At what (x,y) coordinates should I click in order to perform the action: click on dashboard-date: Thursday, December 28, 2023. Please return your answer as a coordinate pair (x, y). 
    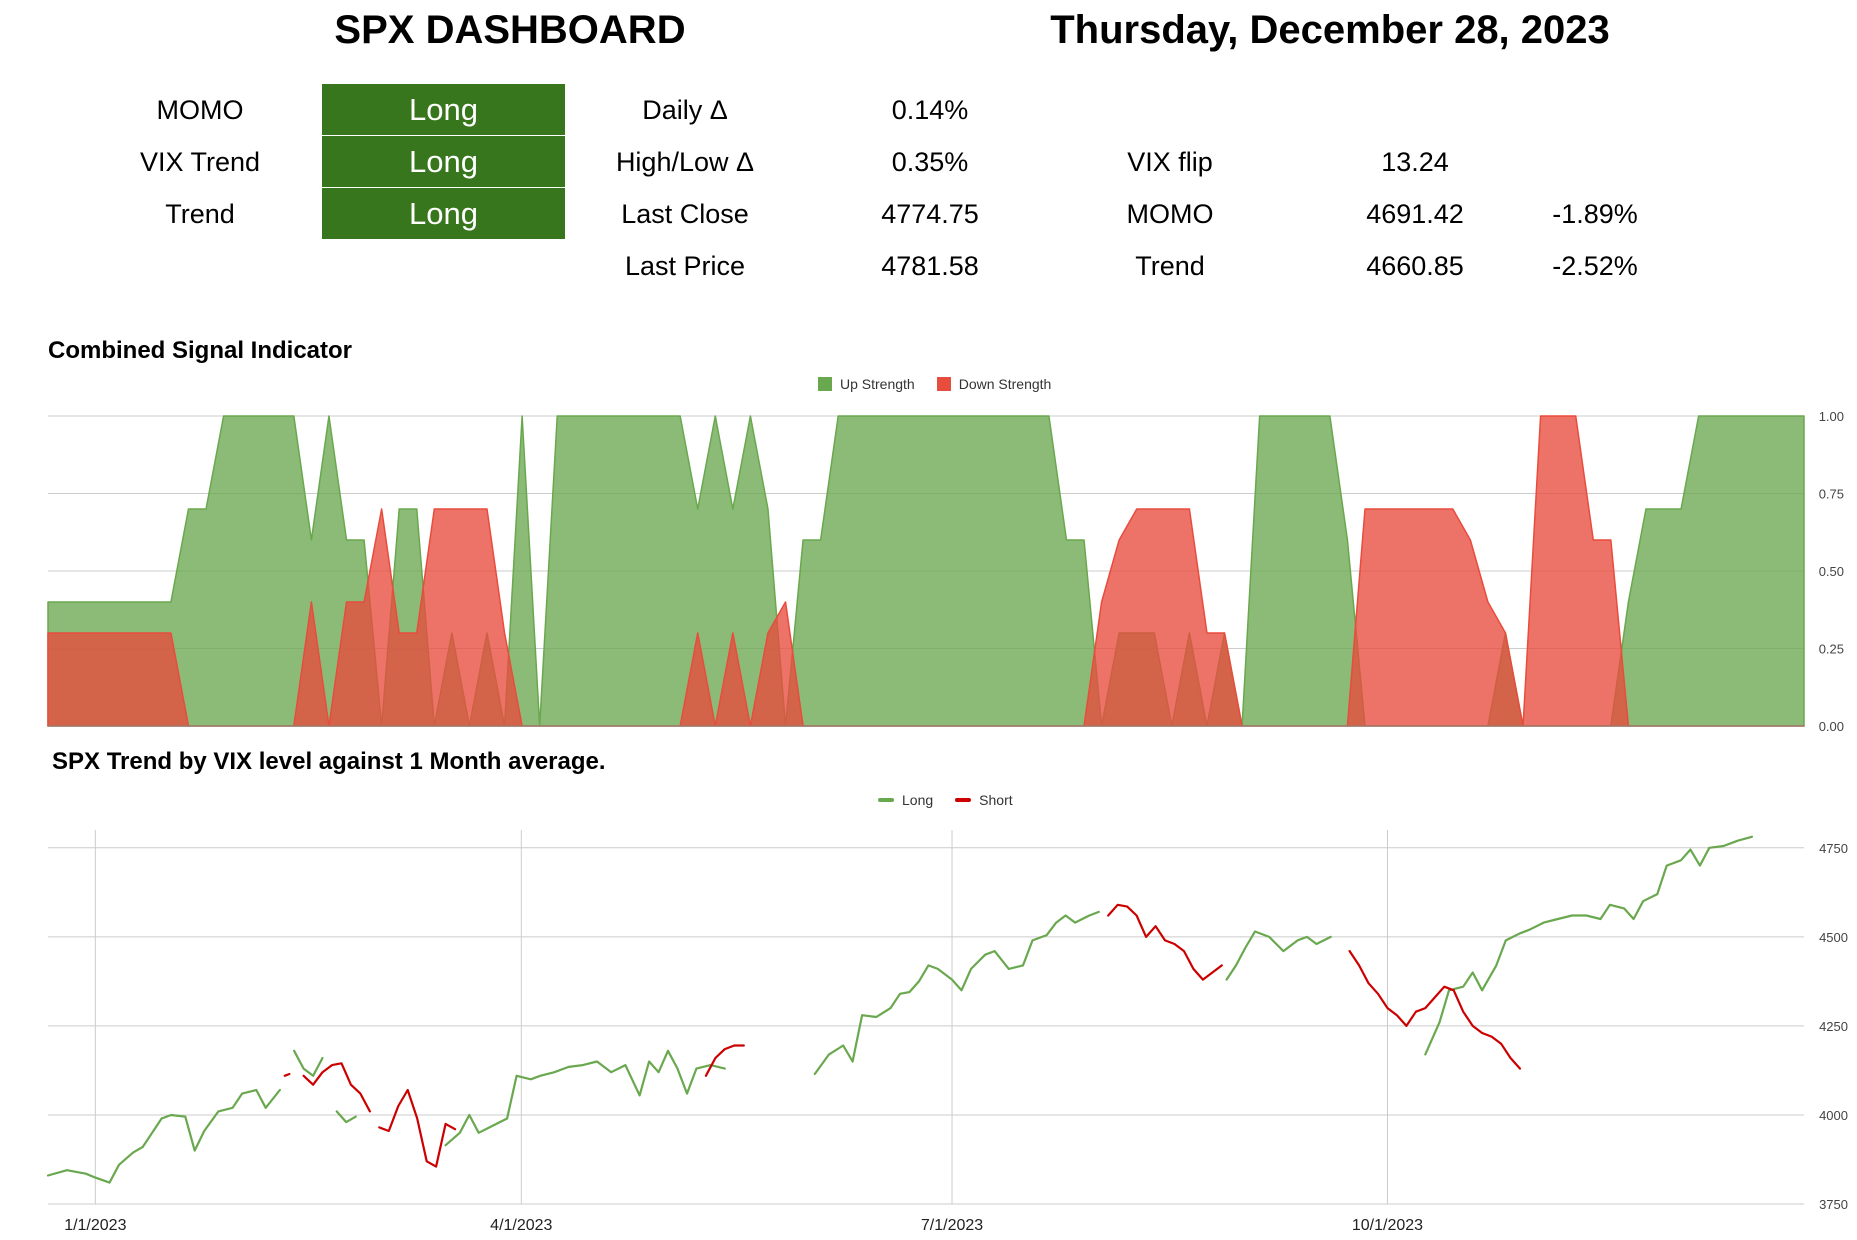
    Looking at the image, I should click on (1330, 30).